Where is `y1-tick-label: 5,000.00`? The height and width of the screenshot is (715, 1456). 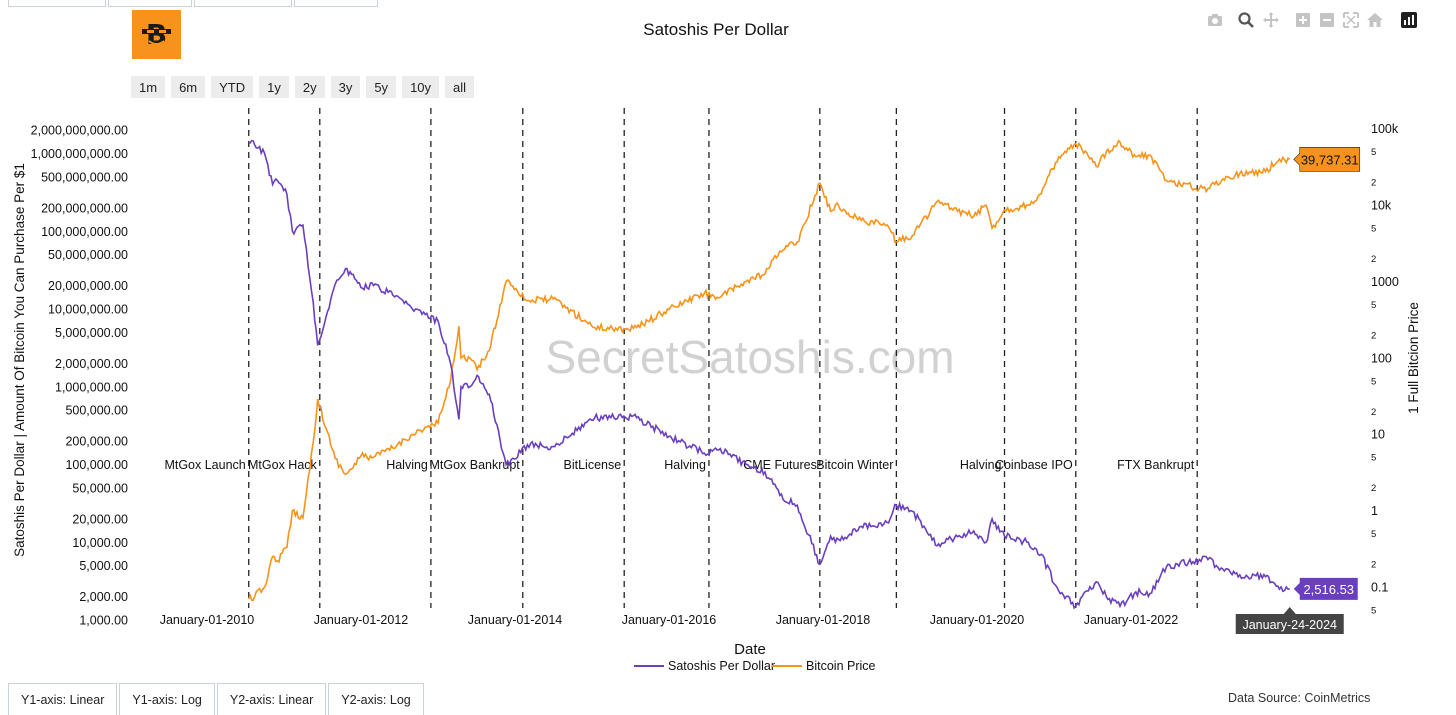 y1-tick-label: 5,000.00 is located at coordinates (103, 566).